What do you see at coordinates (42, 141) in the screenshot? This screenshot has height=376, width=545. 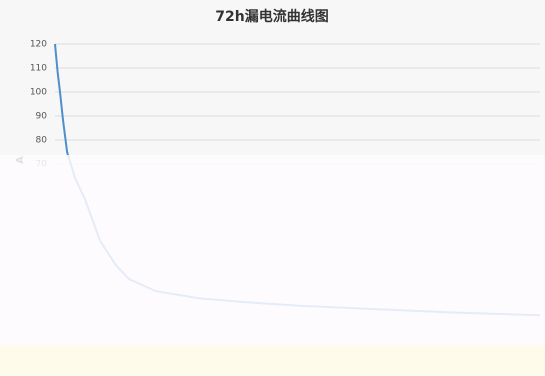 I see `y-tick-label: 80` at bounding box center [42, 141].